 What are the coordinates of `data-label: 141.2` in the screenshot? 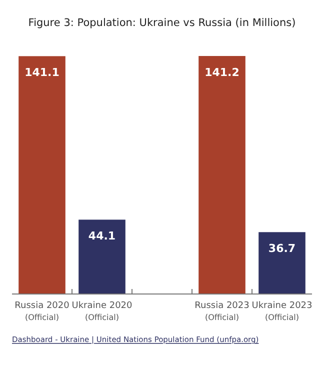 It's located at (222, 72).